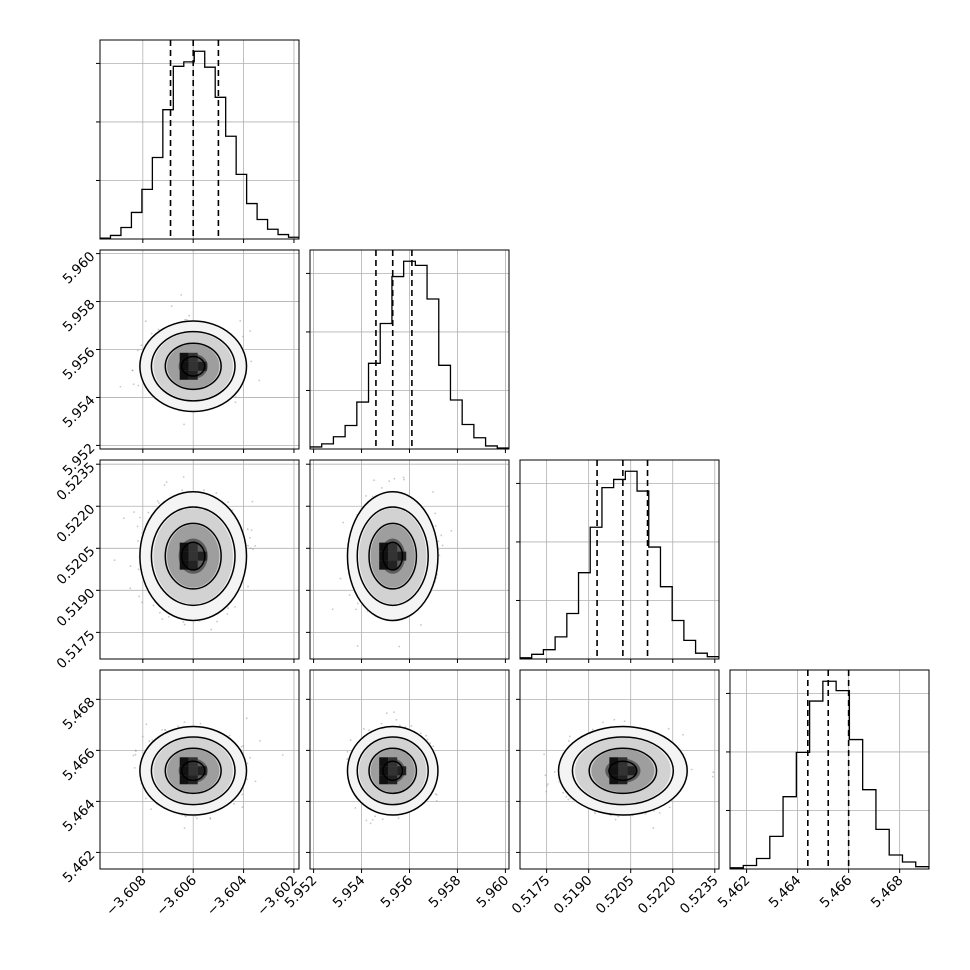  Describe the element at coordinates (573, 895) in the screenshot. I see `x-tick-label: 0.5190` at that location.